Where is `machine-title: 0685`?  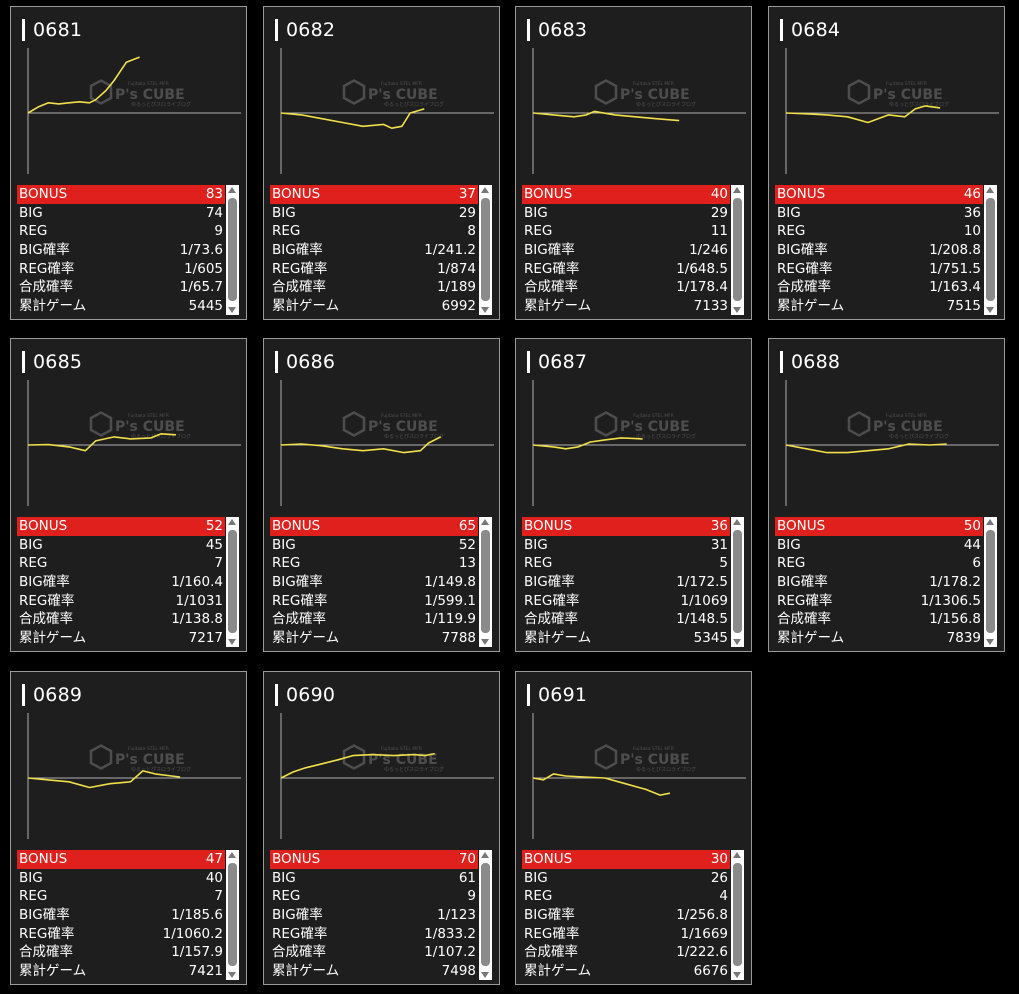
machine-title: 0685 is located at coordinates (52, 362).